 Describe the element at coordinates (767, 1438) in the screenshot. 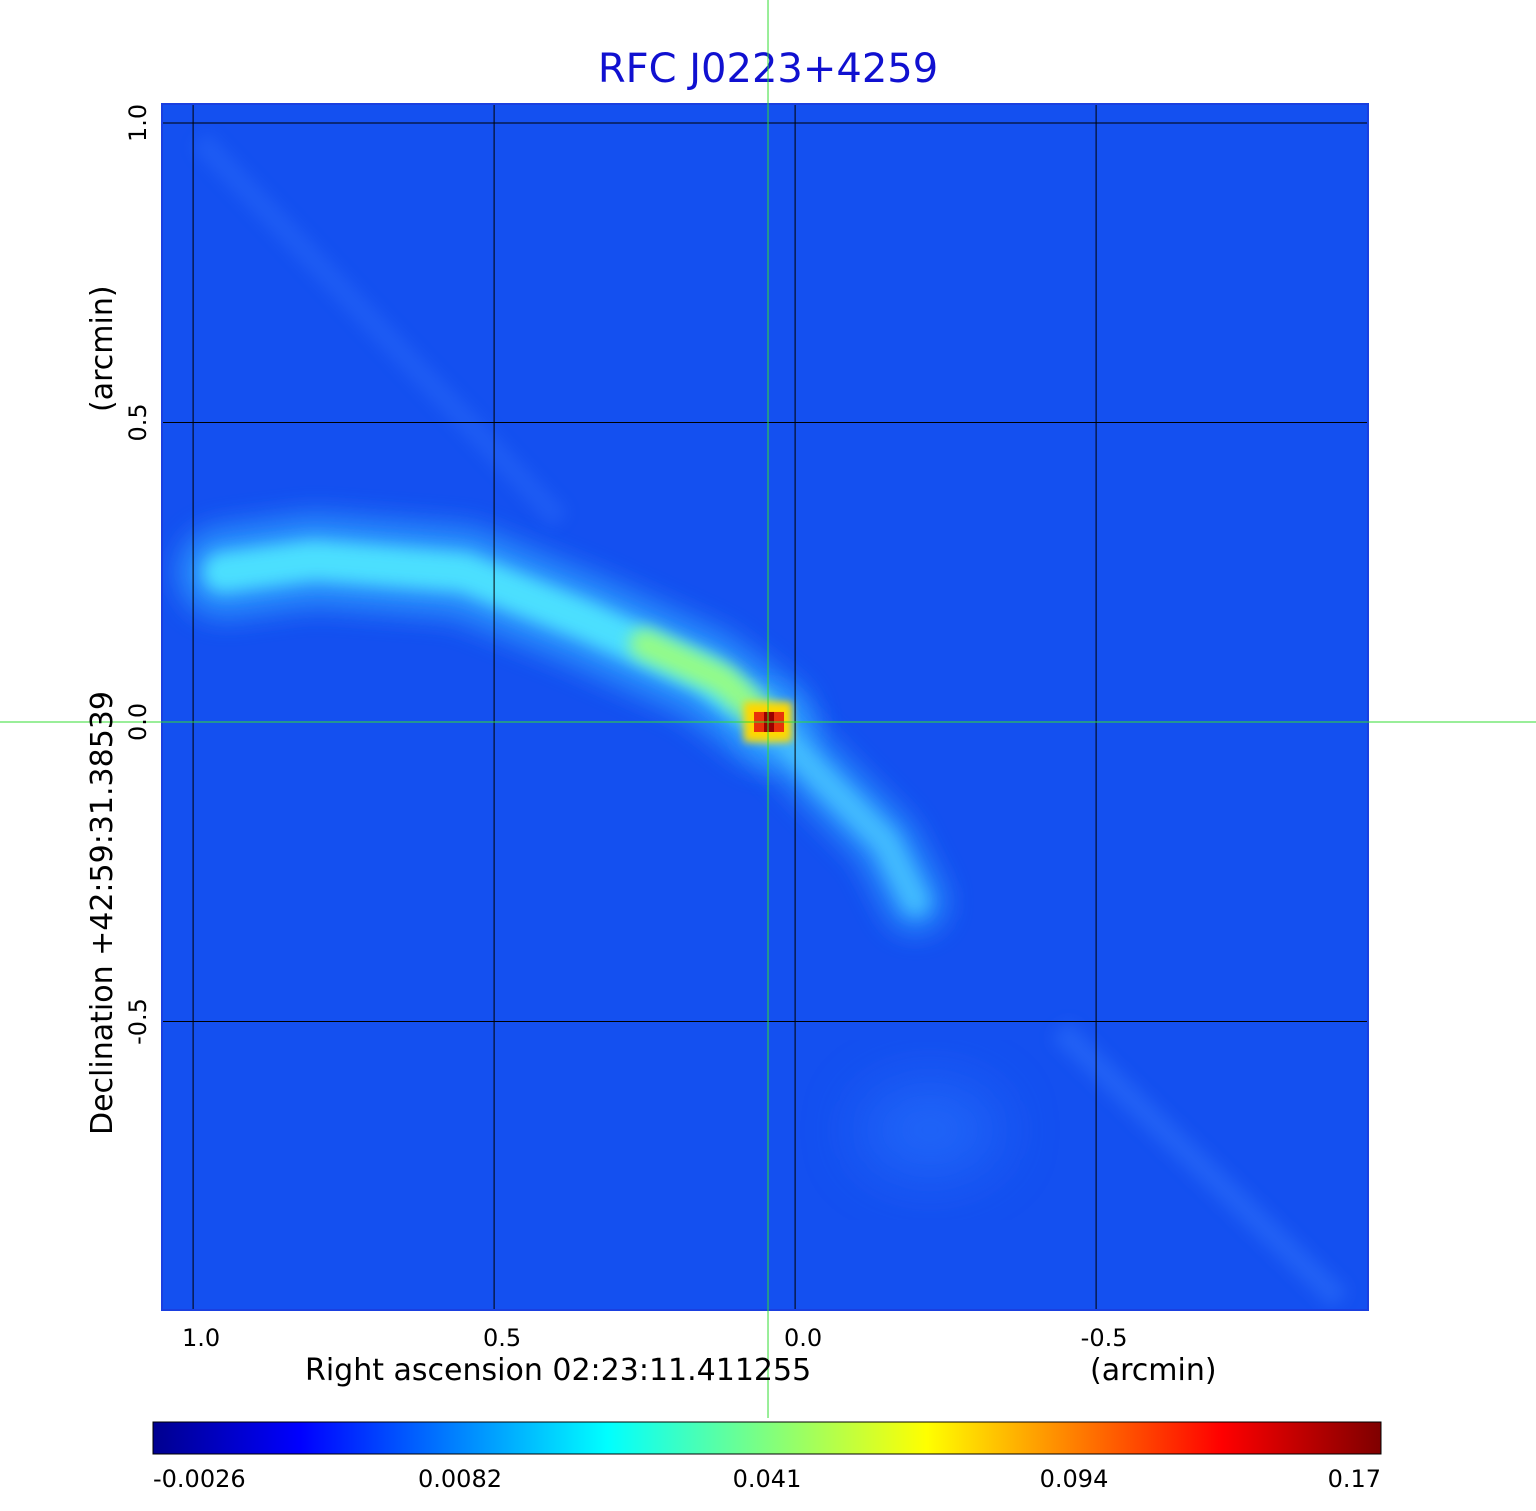

I see `colorbar` at that location.